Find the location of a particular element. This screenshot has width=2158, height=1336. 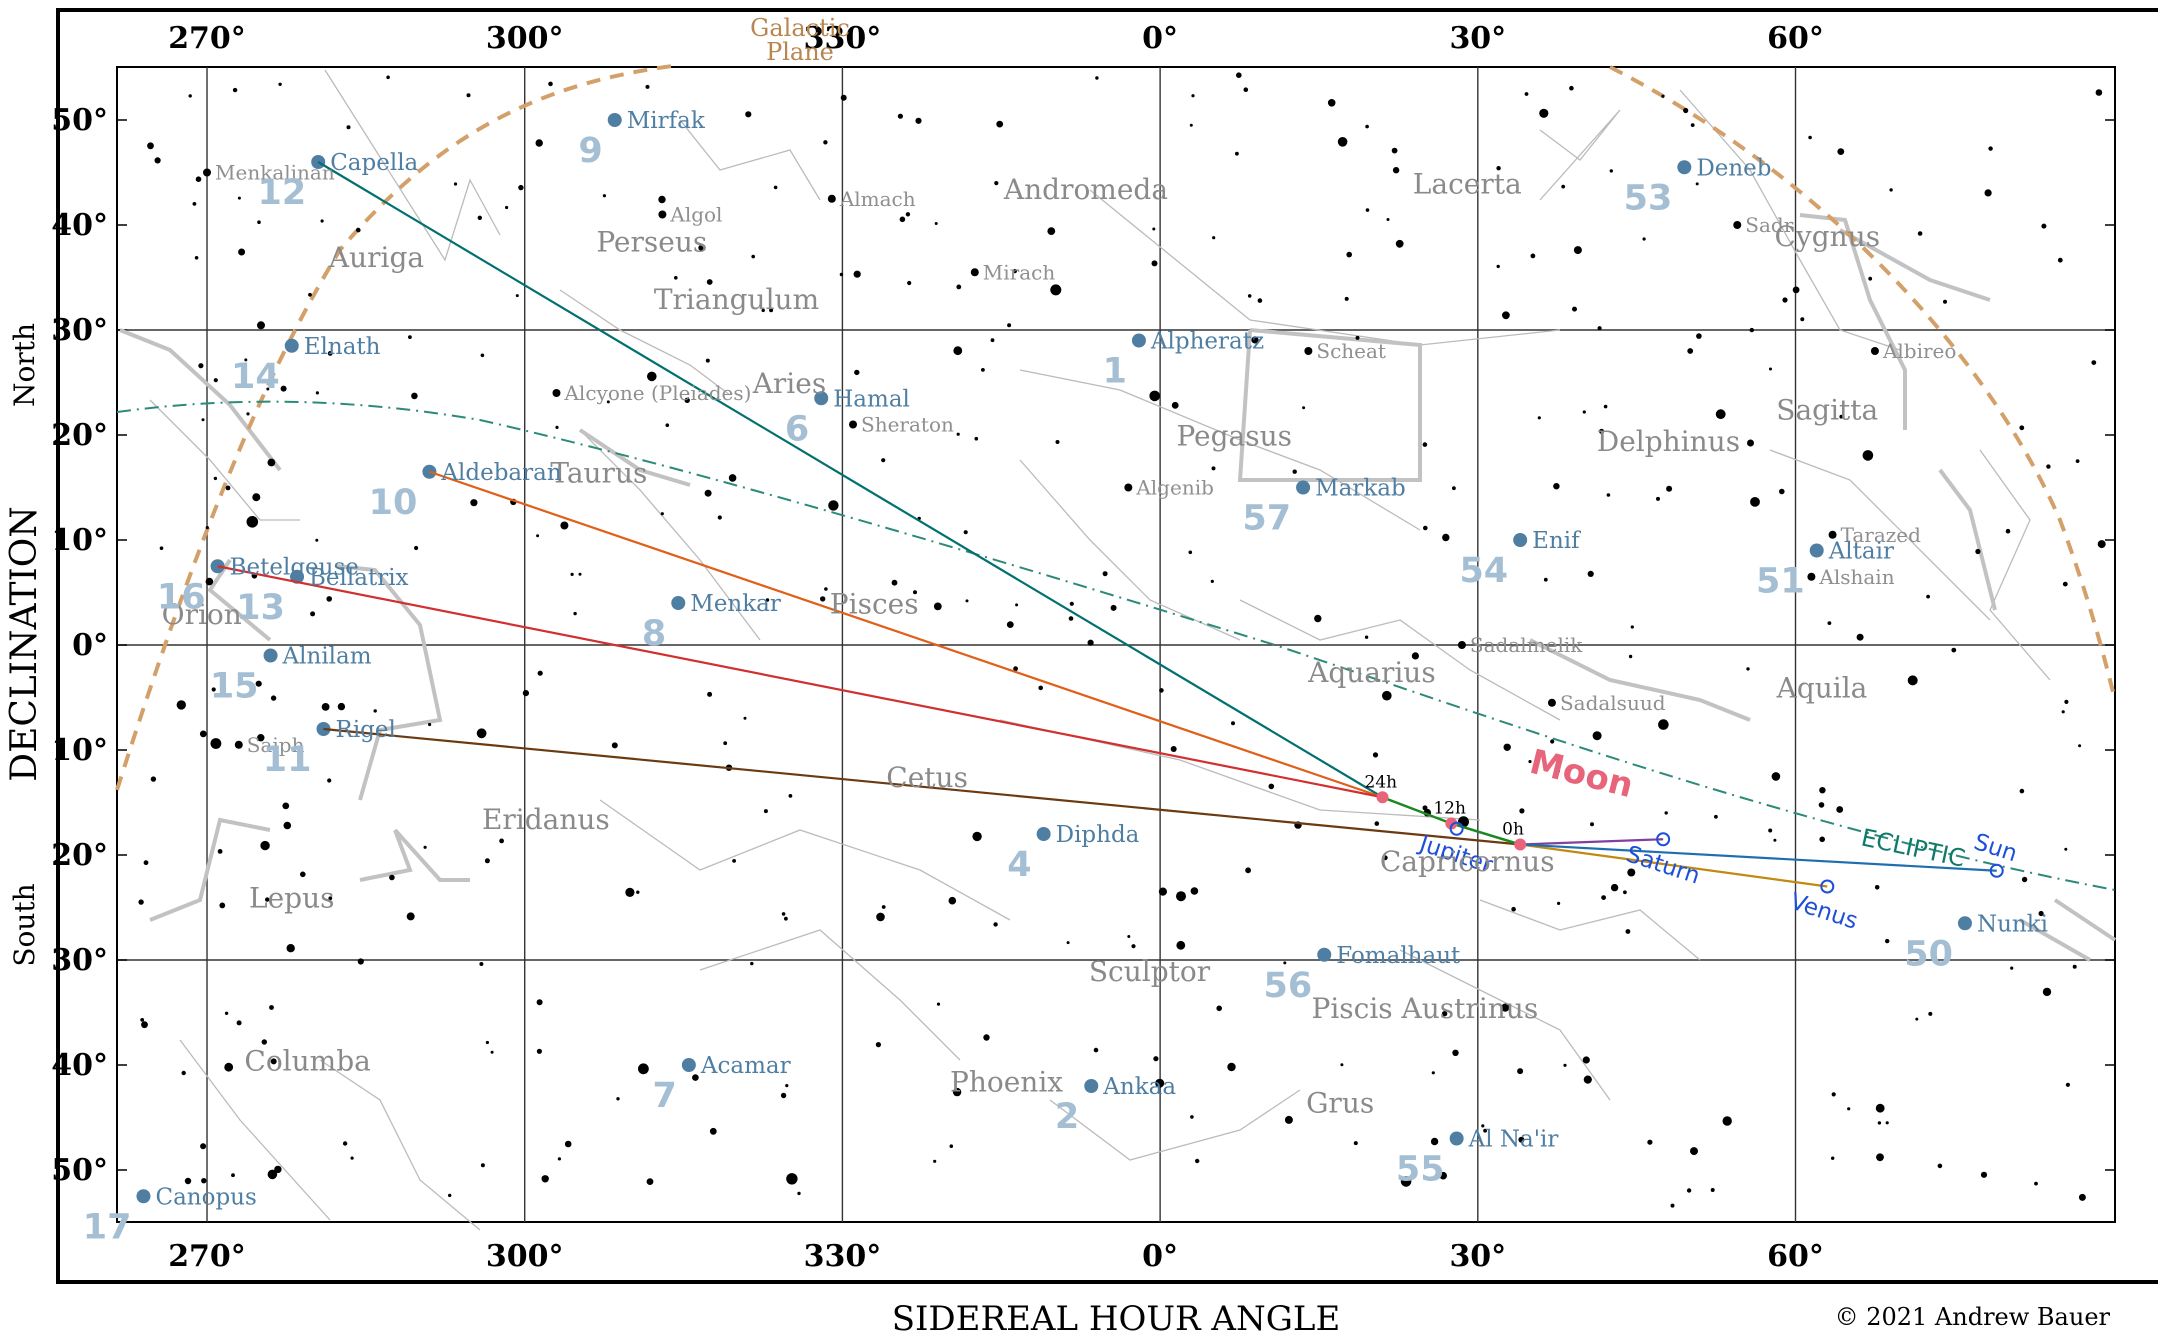

planet-marker-venus is located at coordinates (1827, 886).